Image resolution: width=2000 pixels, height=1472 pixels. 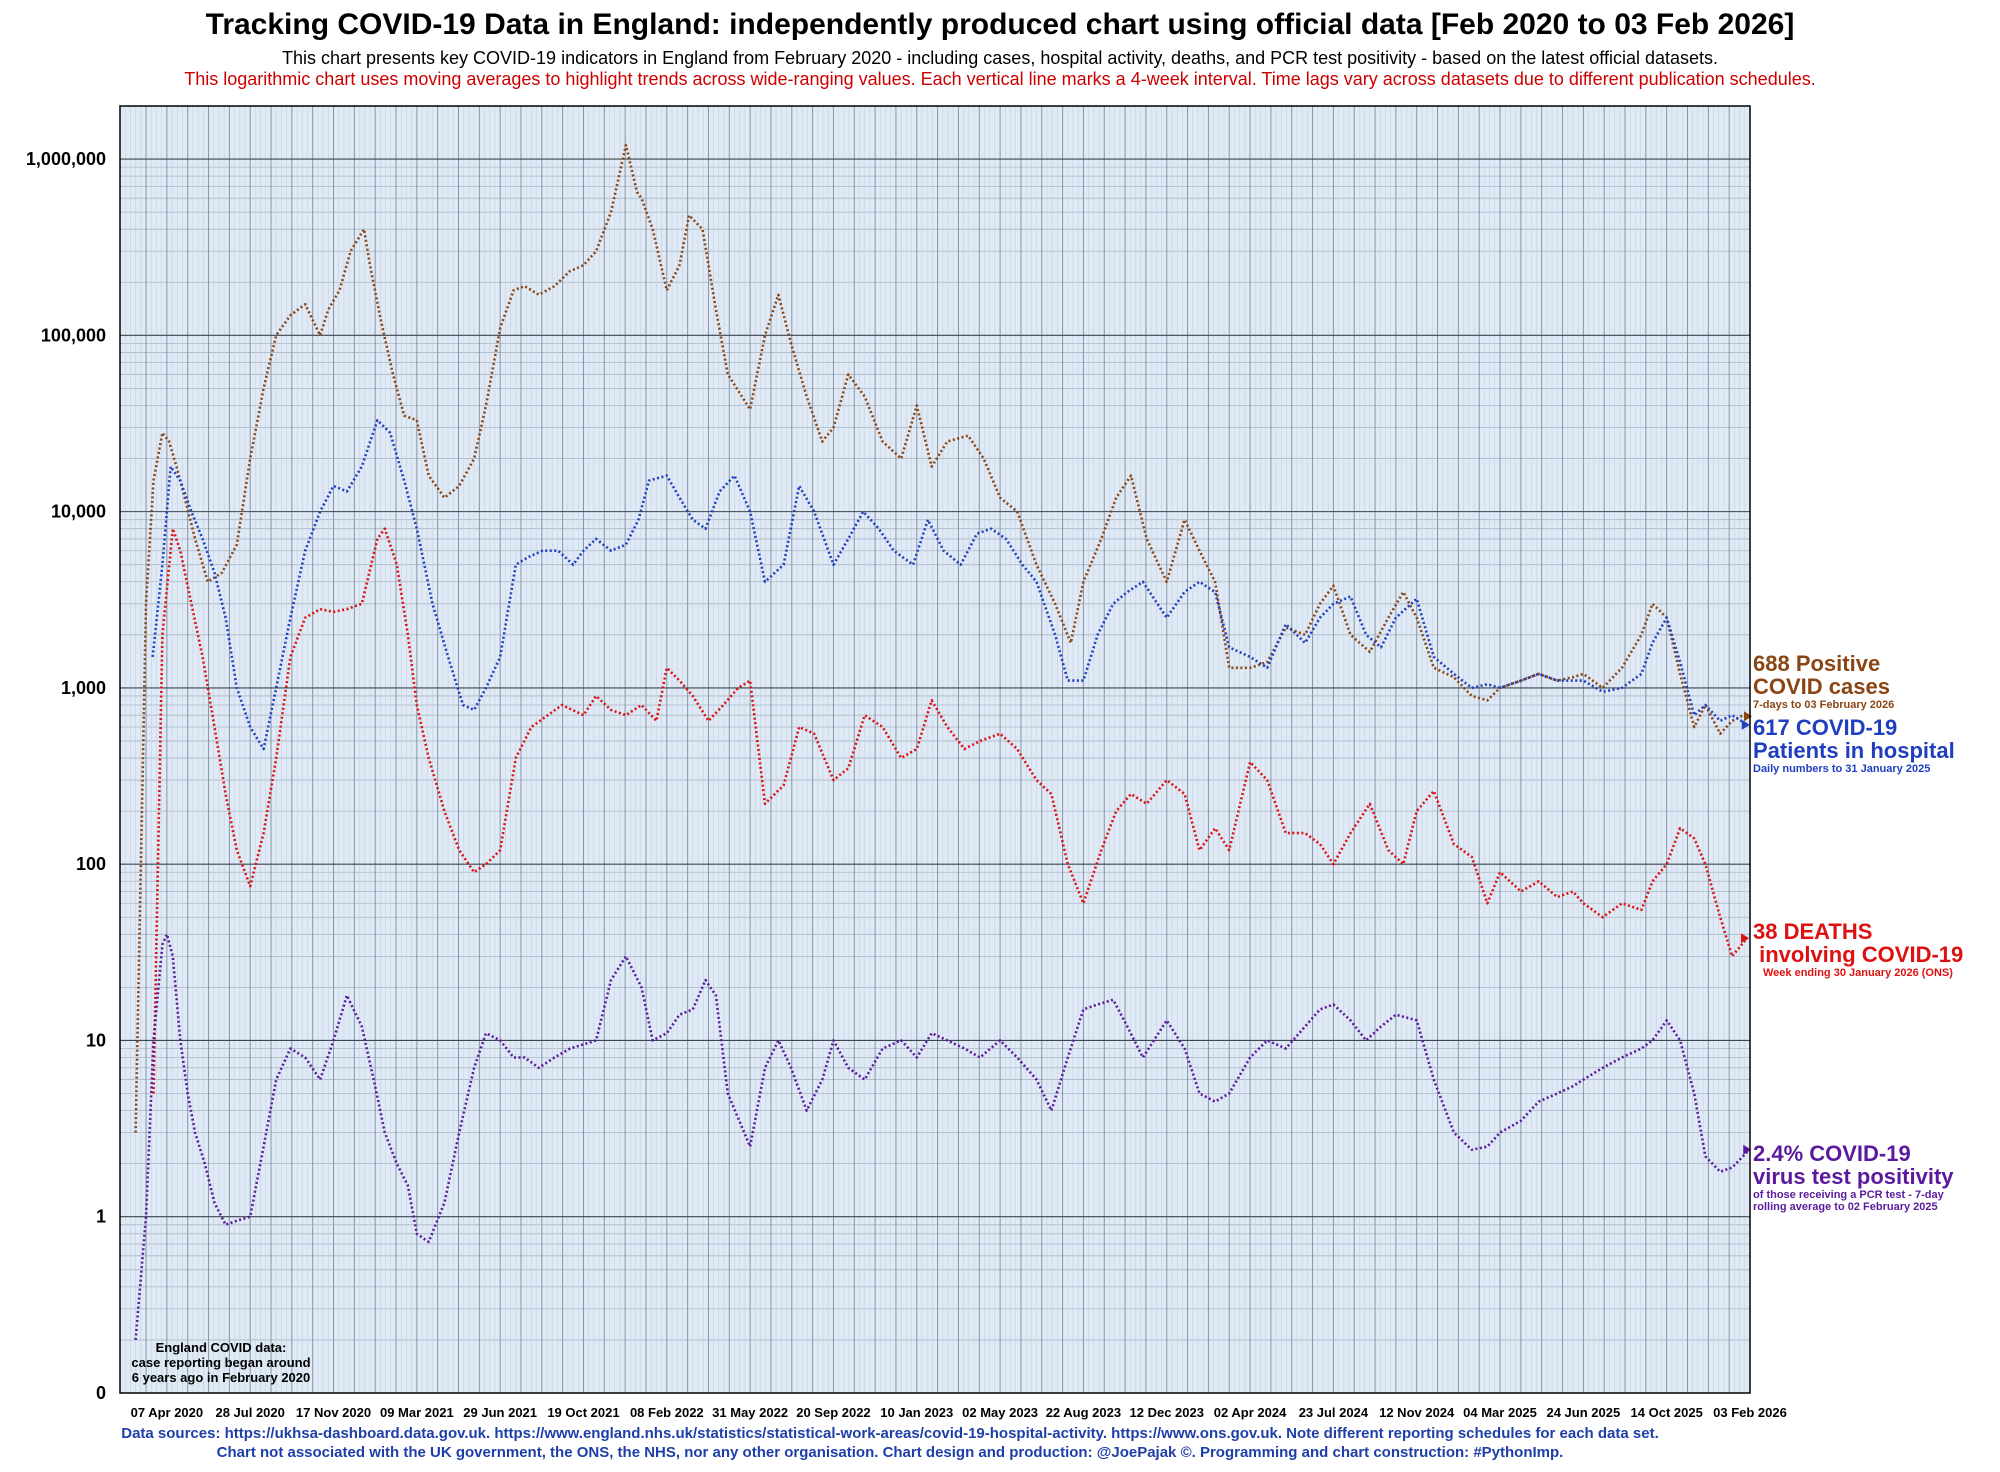 I want to click on positivity-label-detail2: rolling average to 02 February 2025, so click(x=1845, y=1206).